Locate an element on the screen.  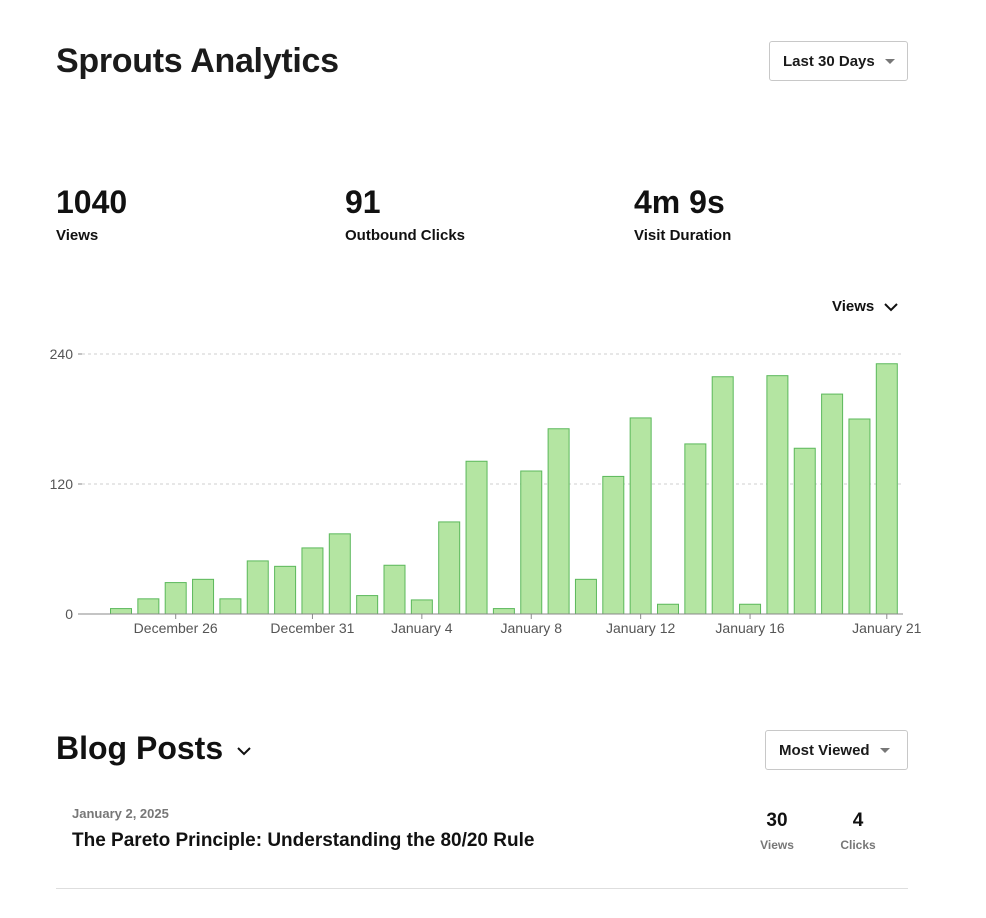
post-views: 30 Views is located at coordinates (777, 831).